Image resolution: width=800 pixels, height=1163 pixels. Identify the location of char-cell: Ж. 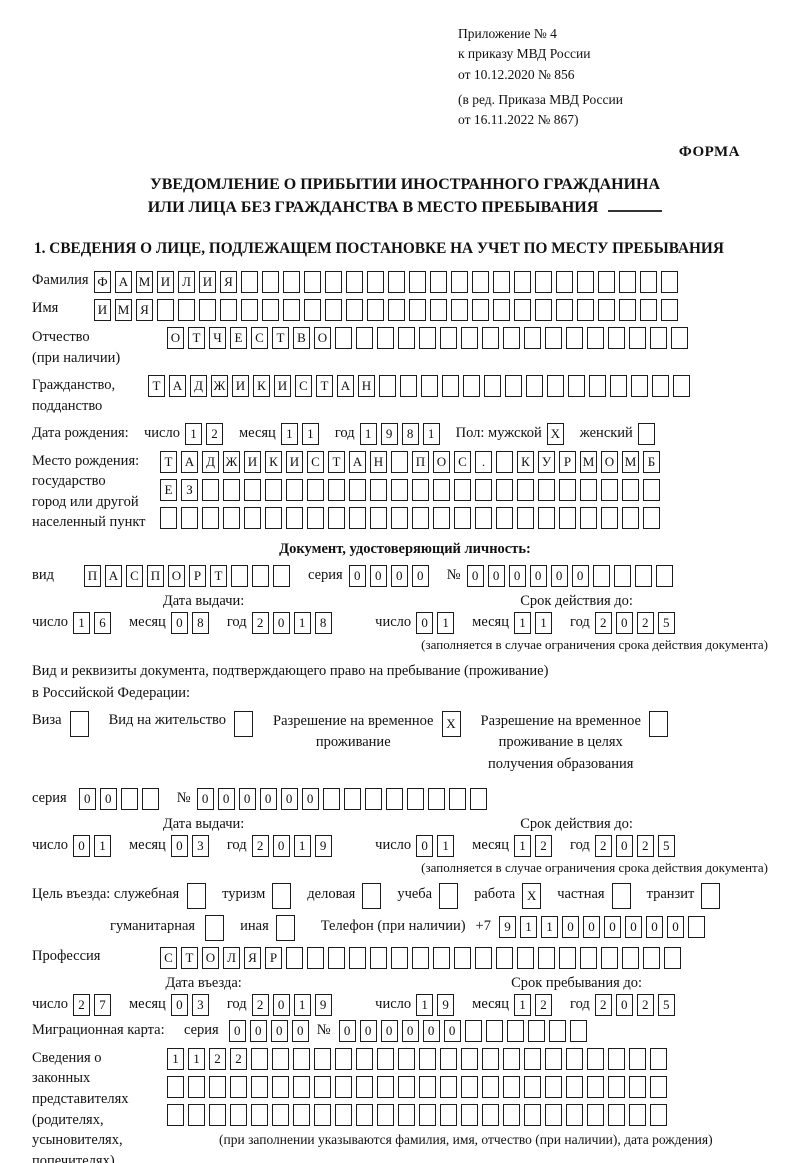
(219, 385).